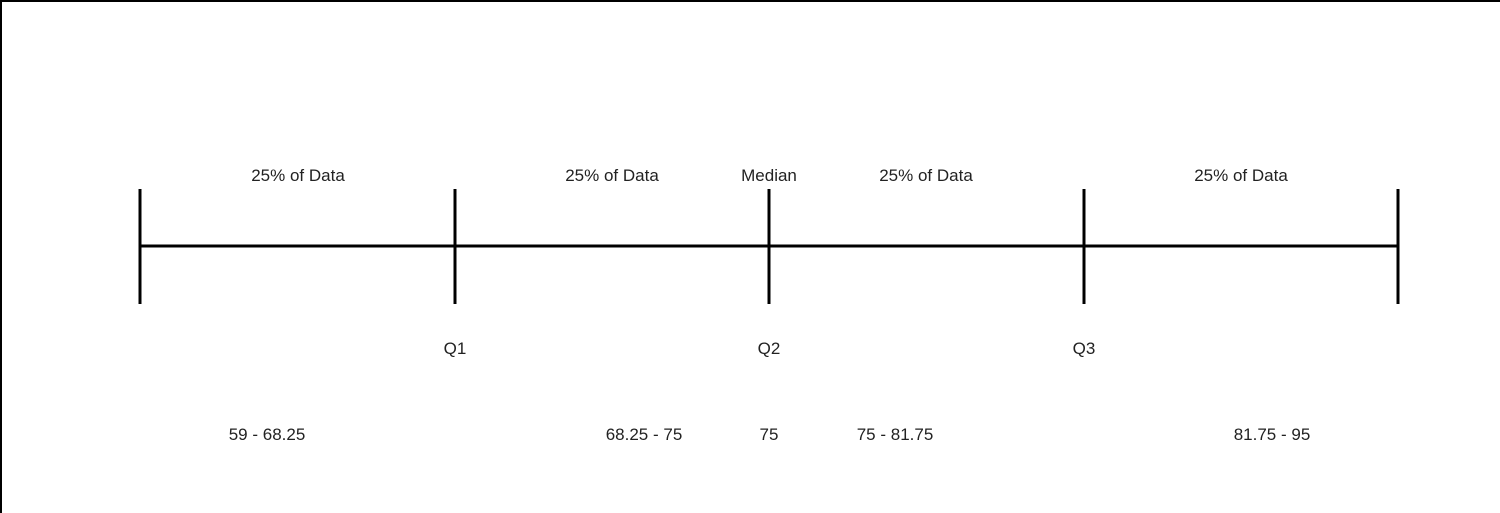 The height and width of the screenshot is (513, 1500). What do you see at coordinates (926, 175) in the screenshot?
I see `segment-3-label: 25% of Data` at bounding box center [926, 175].